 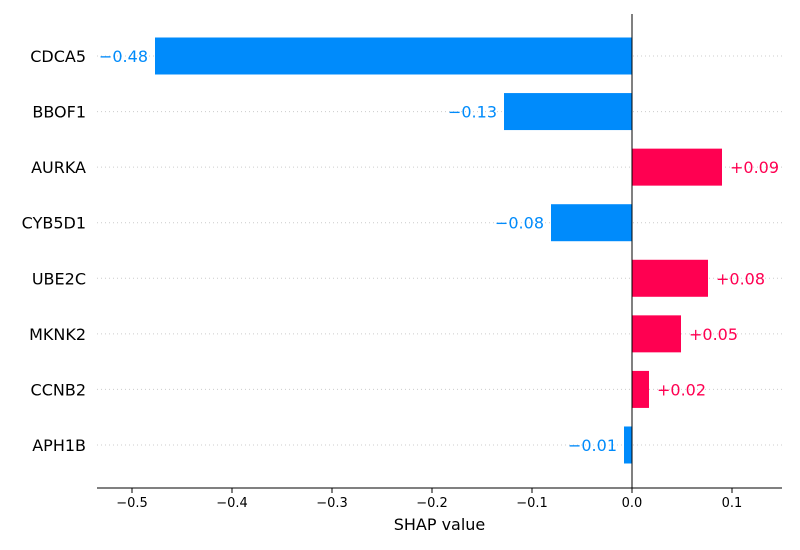 I want to click on y-tick-label-cyb5d1: CYB5D1, so click(x=54, y=223).